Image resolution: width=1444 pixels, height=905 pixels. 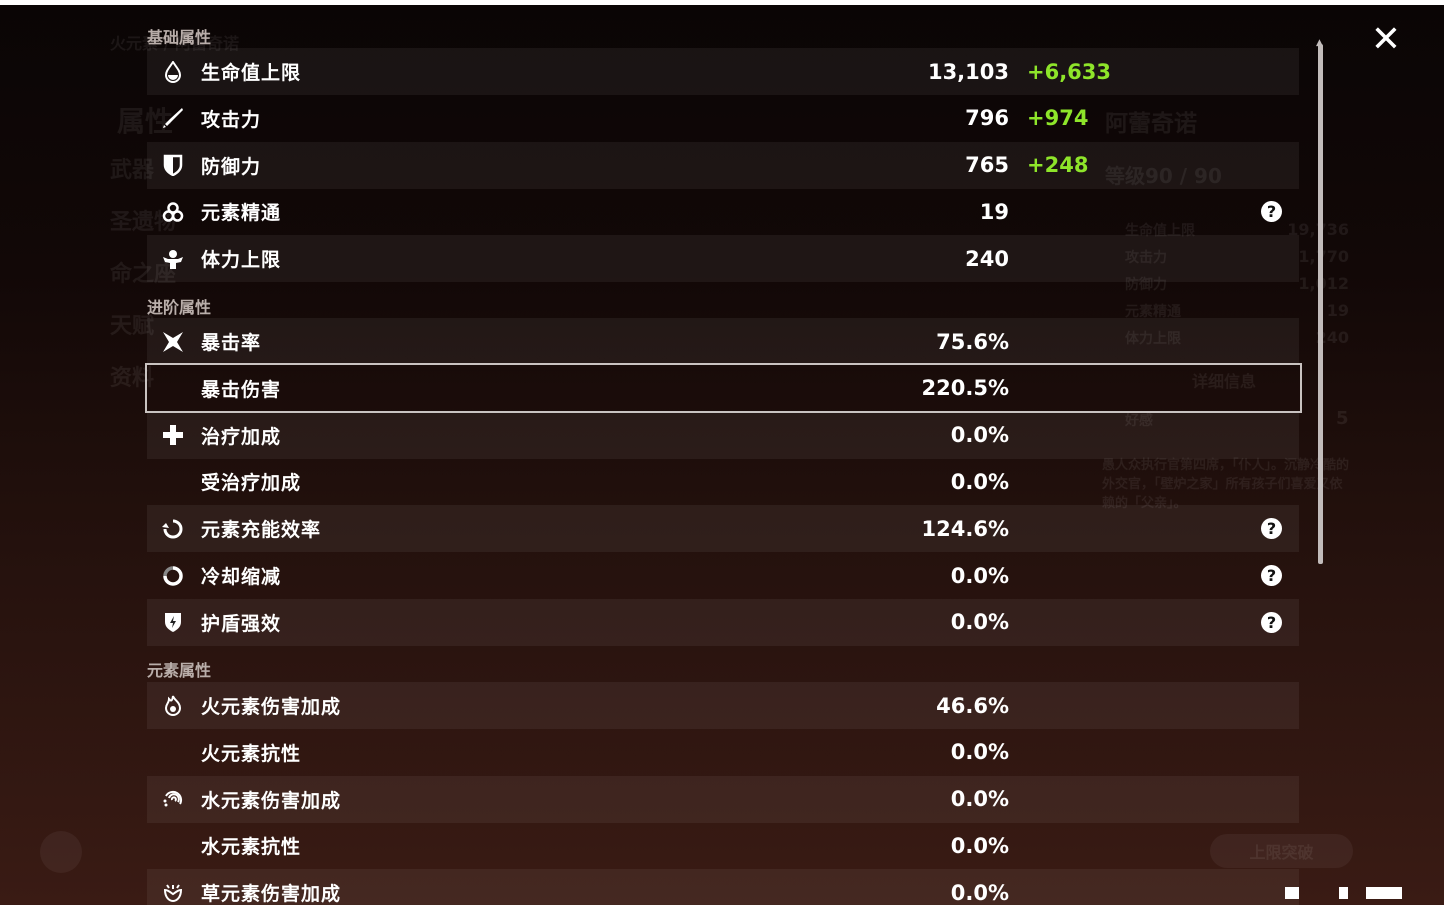 What do you see at coordinates (1323, 256) in the screenshot?
I see `bg-summary-value: 1,770` at bounding box center [1323, 256].